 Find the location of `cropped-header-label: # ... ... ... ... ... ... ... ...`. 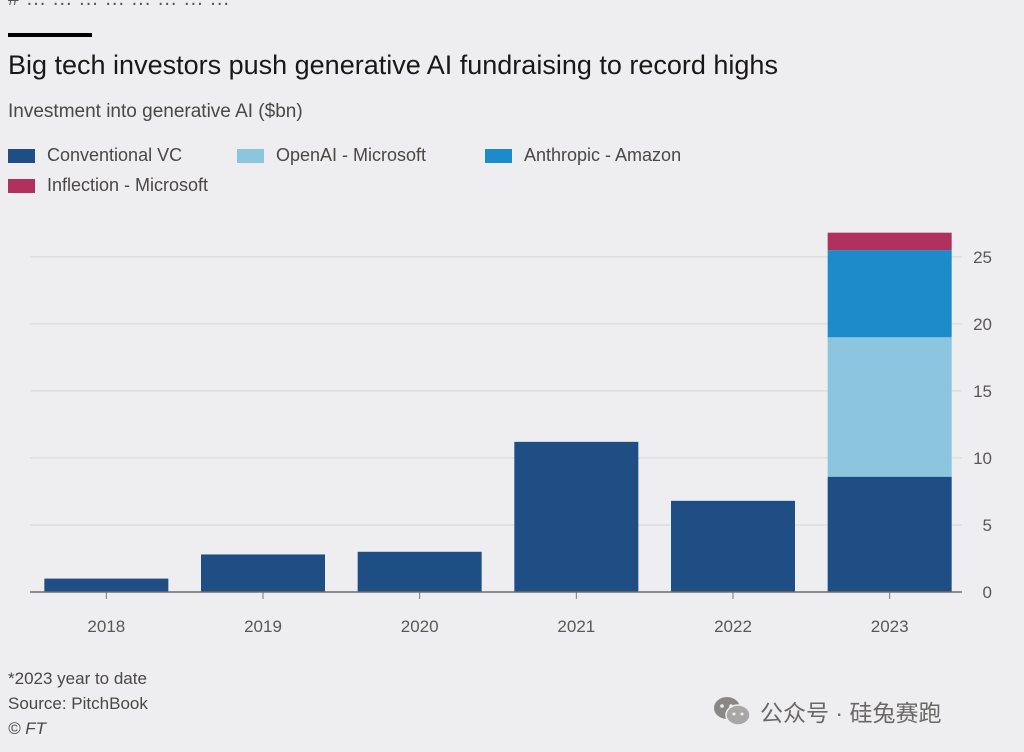

cropped-header-label: # ... ... ... ... ... ... ... ... is located at coordinates (119, 4).